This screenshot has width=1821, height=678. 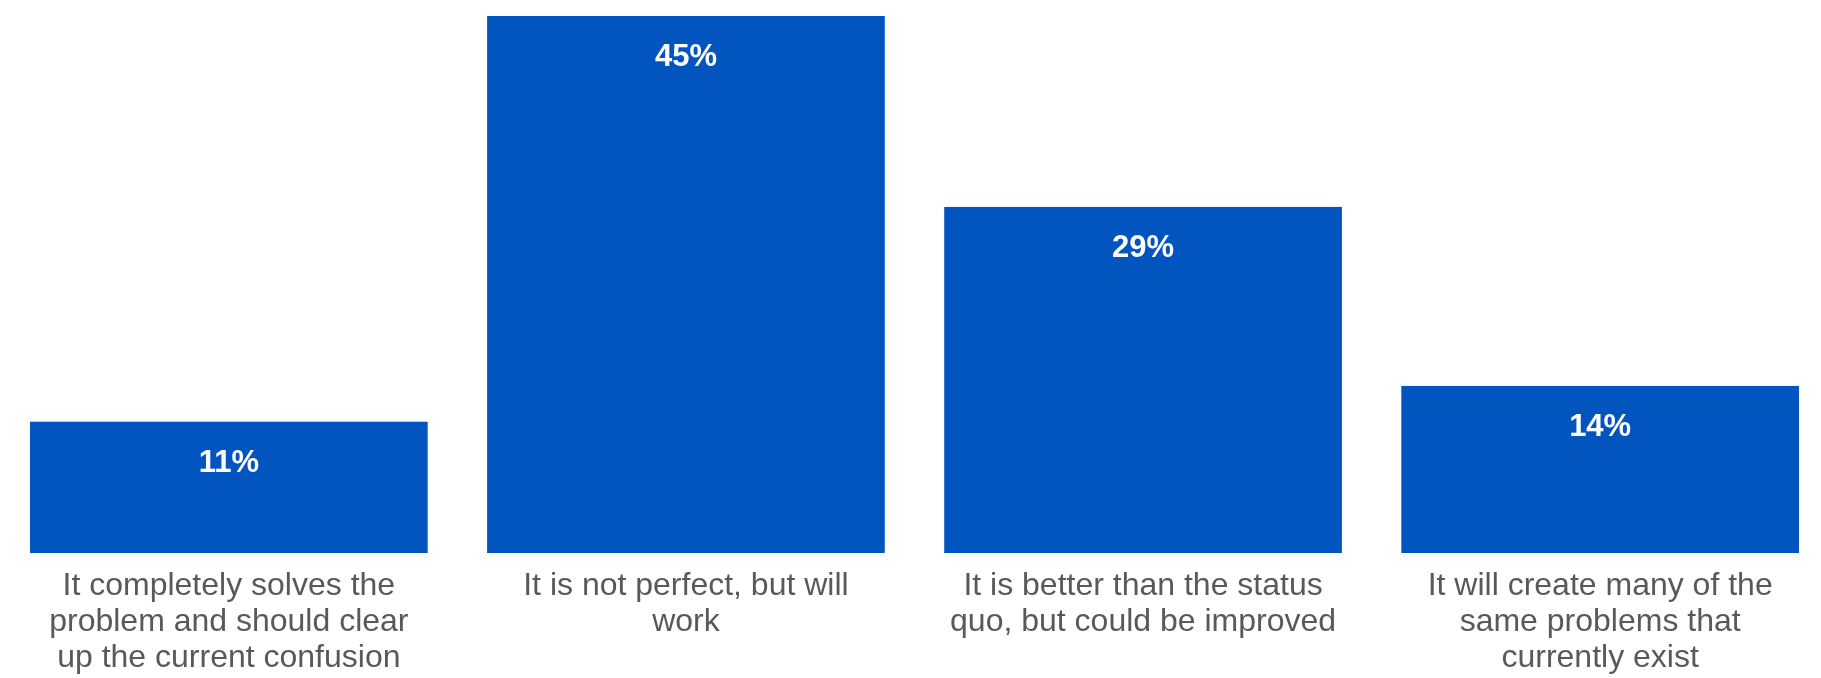 I want to click on x-tick-label: It is not perfect, but will work, so click(x=686, y=602).